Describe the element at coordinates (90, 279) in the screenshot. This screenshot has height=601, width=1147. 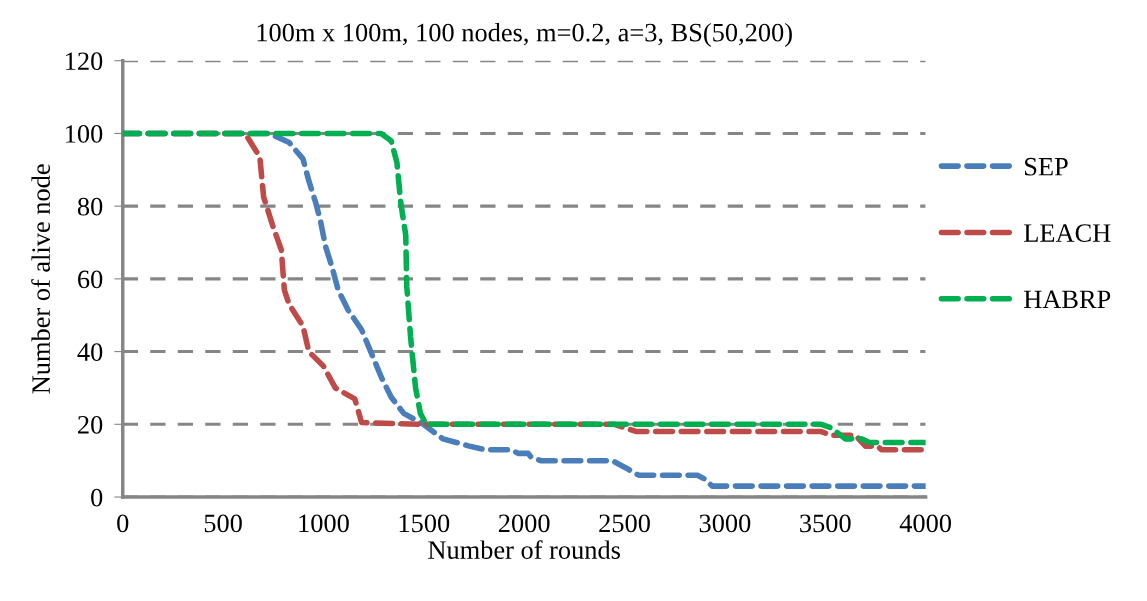
I see `y-tick-label: 60` at that location.